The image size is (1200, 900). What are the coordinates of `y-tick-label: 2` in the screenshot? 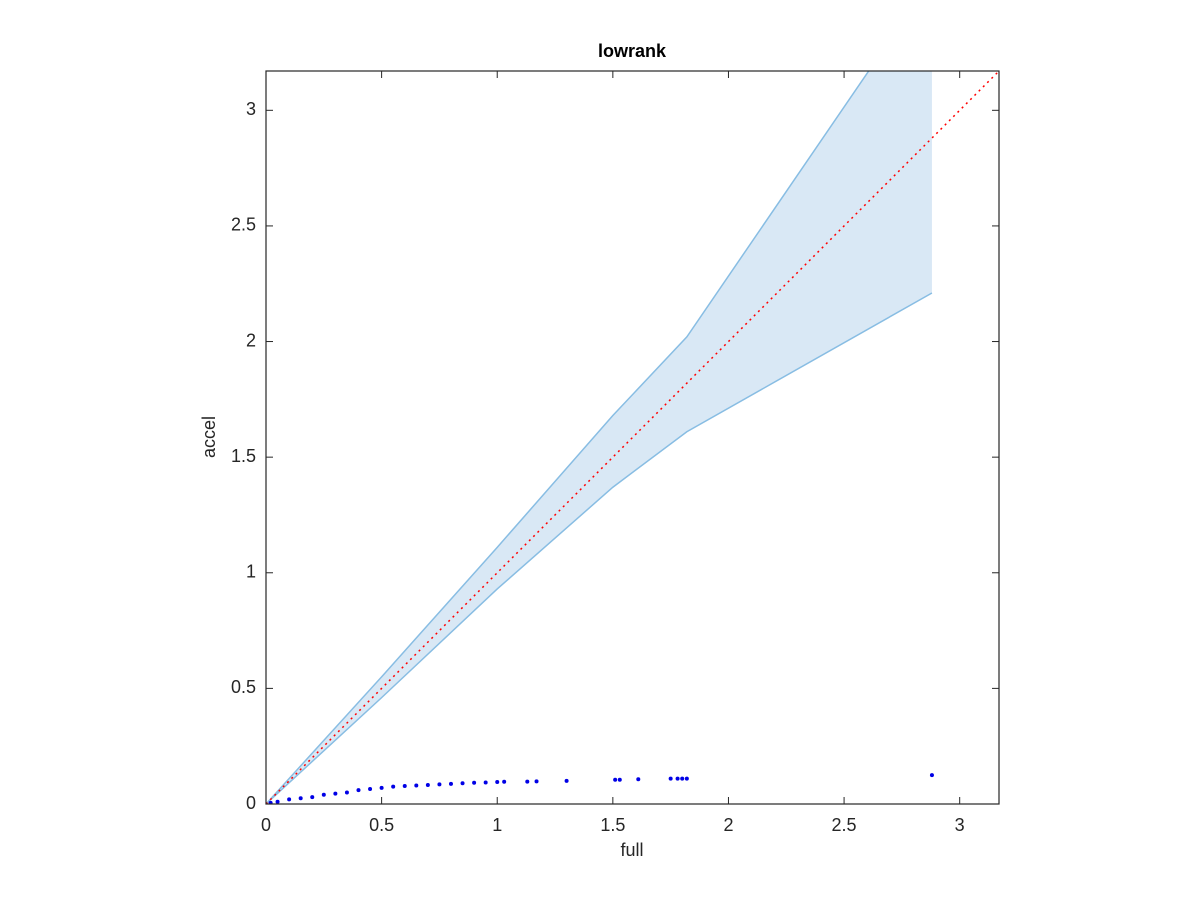 It's located at (251, 340).